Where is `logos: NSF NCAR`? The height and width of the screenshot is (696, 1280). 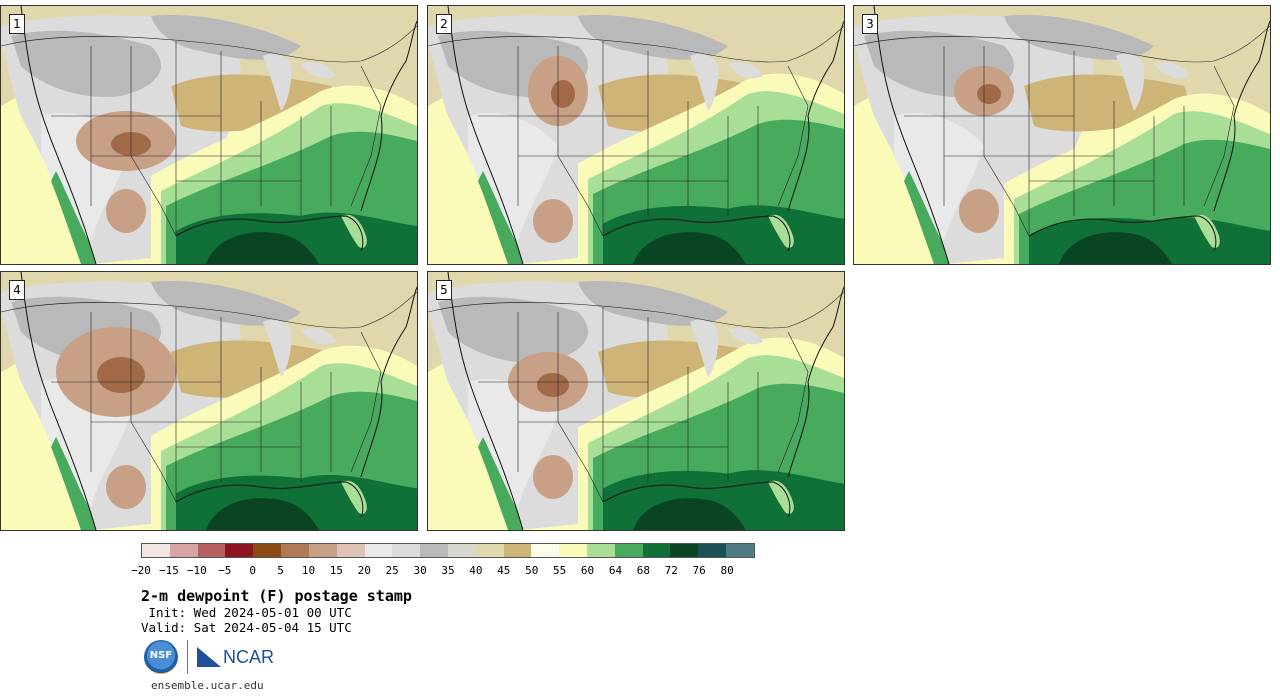
logos: NSF NCAR is located at coordinates (209, 657).